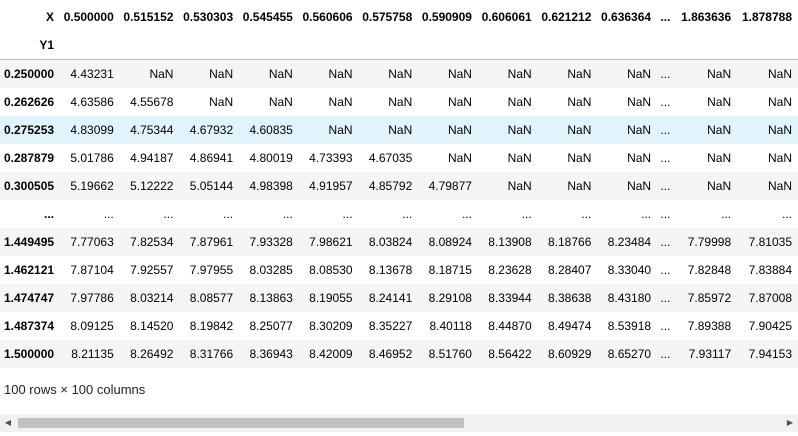 The height and width of the screenshot is (436, 798). What do you see at coordinates (390, 326) in the screenshot?
I see `table-cell: 8.35227` at bounding box center [390, 326].